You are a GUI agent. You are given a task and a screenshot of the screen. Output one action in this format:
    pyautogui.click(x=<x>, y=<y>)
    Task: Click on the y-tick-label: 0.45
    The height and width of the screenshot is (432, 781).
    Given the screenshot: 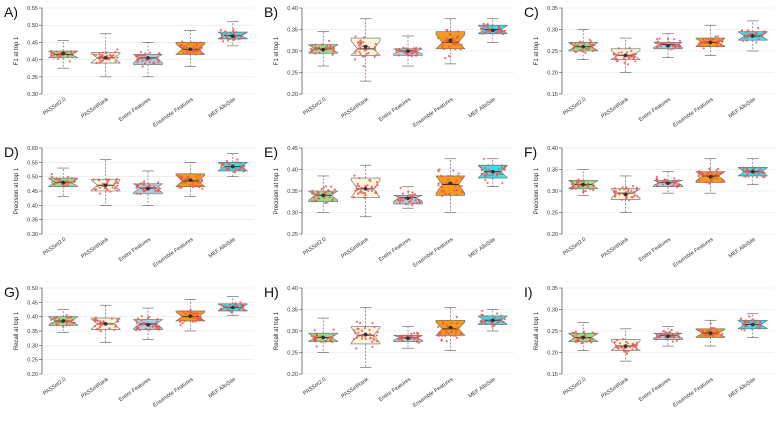 What is the action you would take?
    pyautogui.click(x=32, y=43)
    